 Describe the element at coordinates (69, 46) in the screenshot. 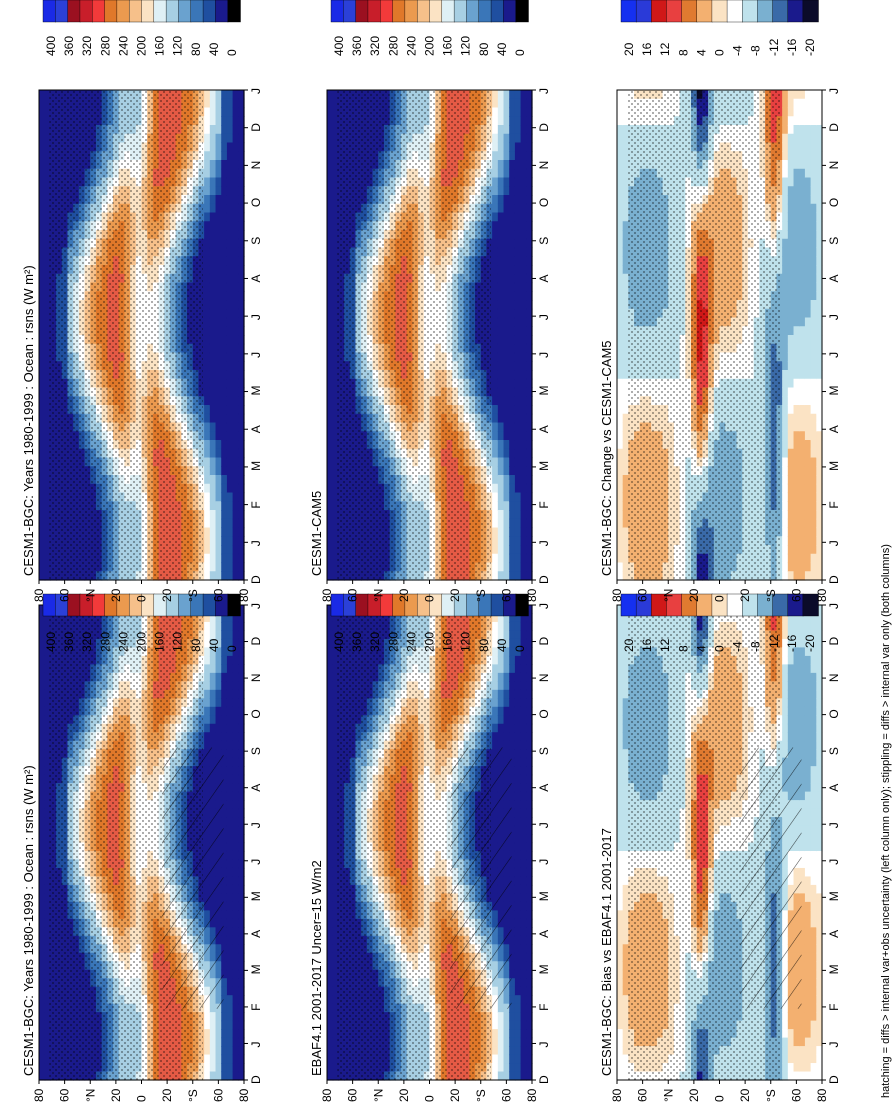

I see `colorbar-label: 360` at that location.